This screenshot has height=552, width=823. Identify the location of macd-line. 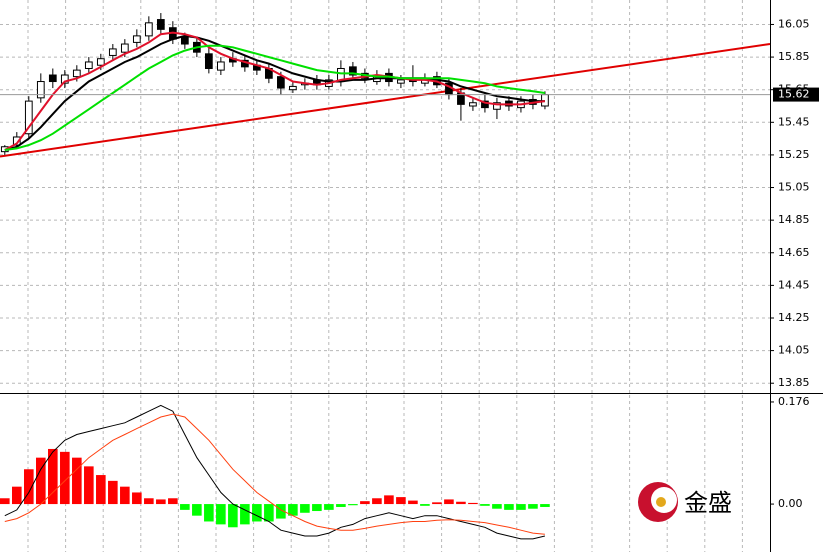
(274, 474).